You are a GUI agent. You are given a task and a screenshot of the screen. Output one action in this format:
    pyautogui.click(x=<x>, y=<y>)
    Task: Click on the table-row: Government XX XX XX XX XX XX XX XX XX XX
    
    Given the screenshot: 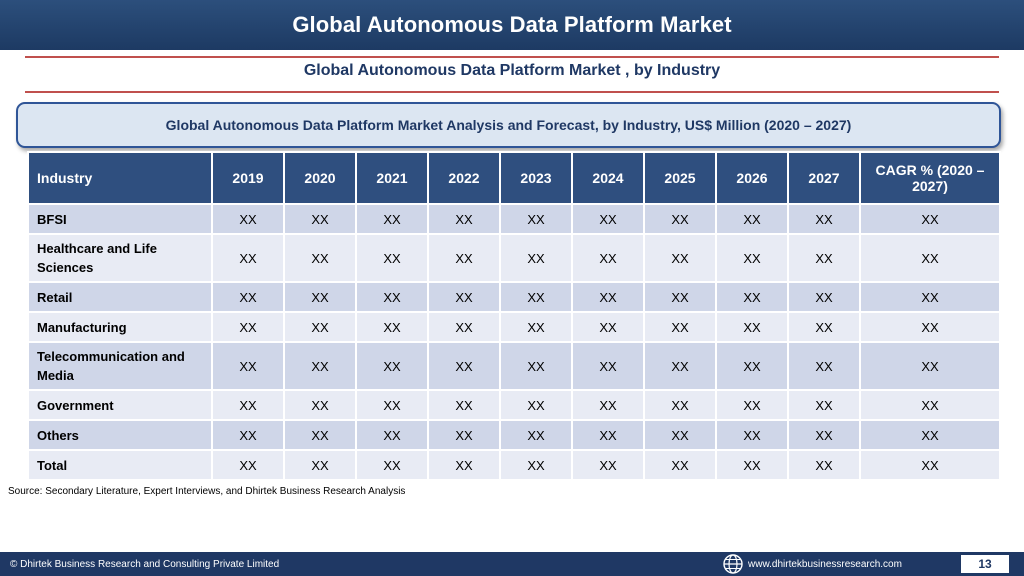 What is the action you would take?
    pyautogui.click(x=514, y=405)
    